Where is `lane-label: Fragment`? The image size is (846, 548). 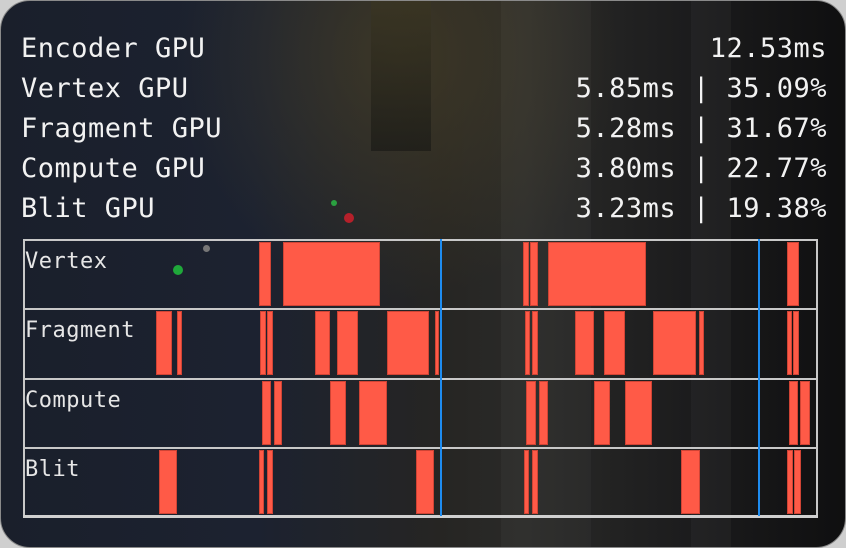
lane-label: Fragment is located at coordinates (80, 330).